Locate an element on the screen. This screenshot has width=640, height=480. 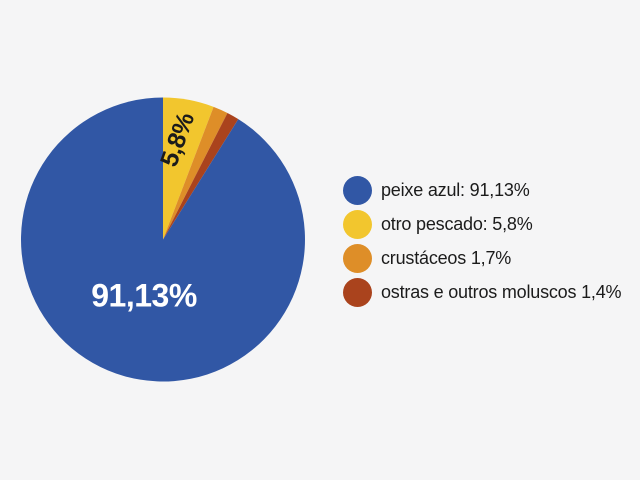
legend-item-crustaceos: crustáceos 1,7% is located at coordinates (482, 258).